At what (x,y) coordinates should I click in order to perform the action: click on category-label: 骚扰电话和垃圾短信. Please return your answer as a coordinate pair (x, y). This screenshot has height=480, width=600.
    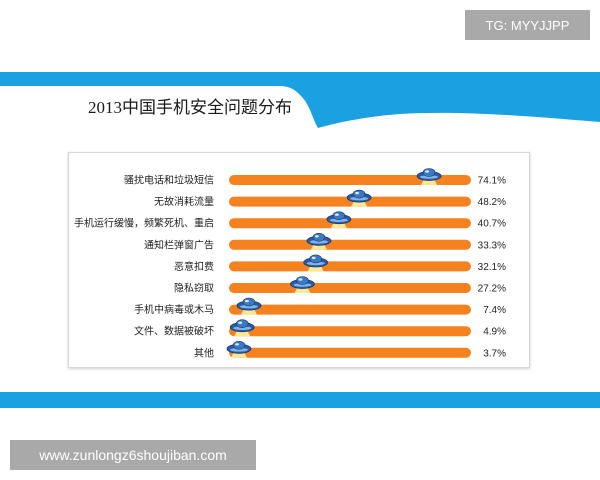
    Looking at the image, I should click on (169, 180).